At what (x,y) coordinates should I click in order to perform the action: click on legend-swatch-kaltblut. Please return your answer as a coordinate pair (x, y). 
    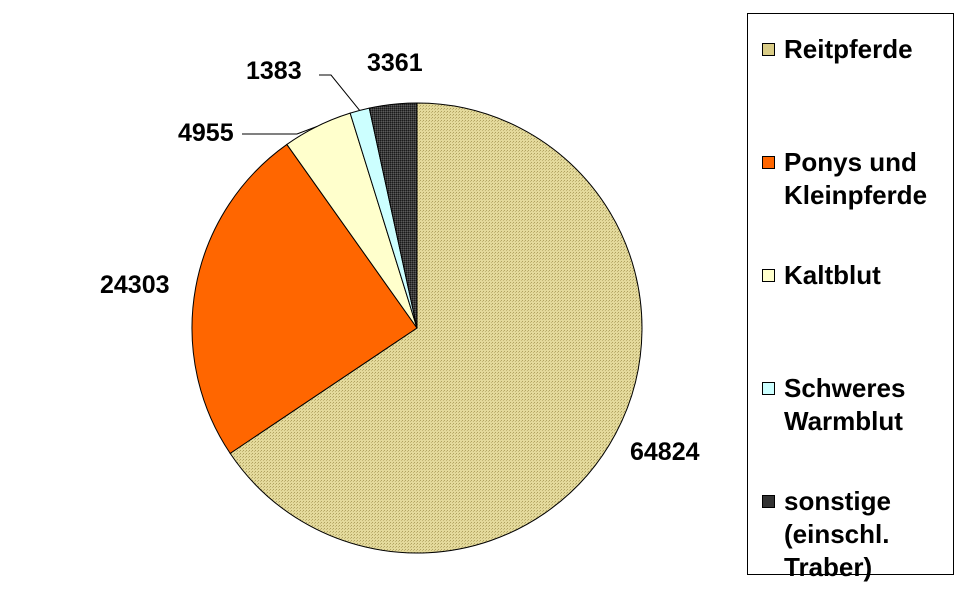
    Looking at the image, I should click on (768, 275).